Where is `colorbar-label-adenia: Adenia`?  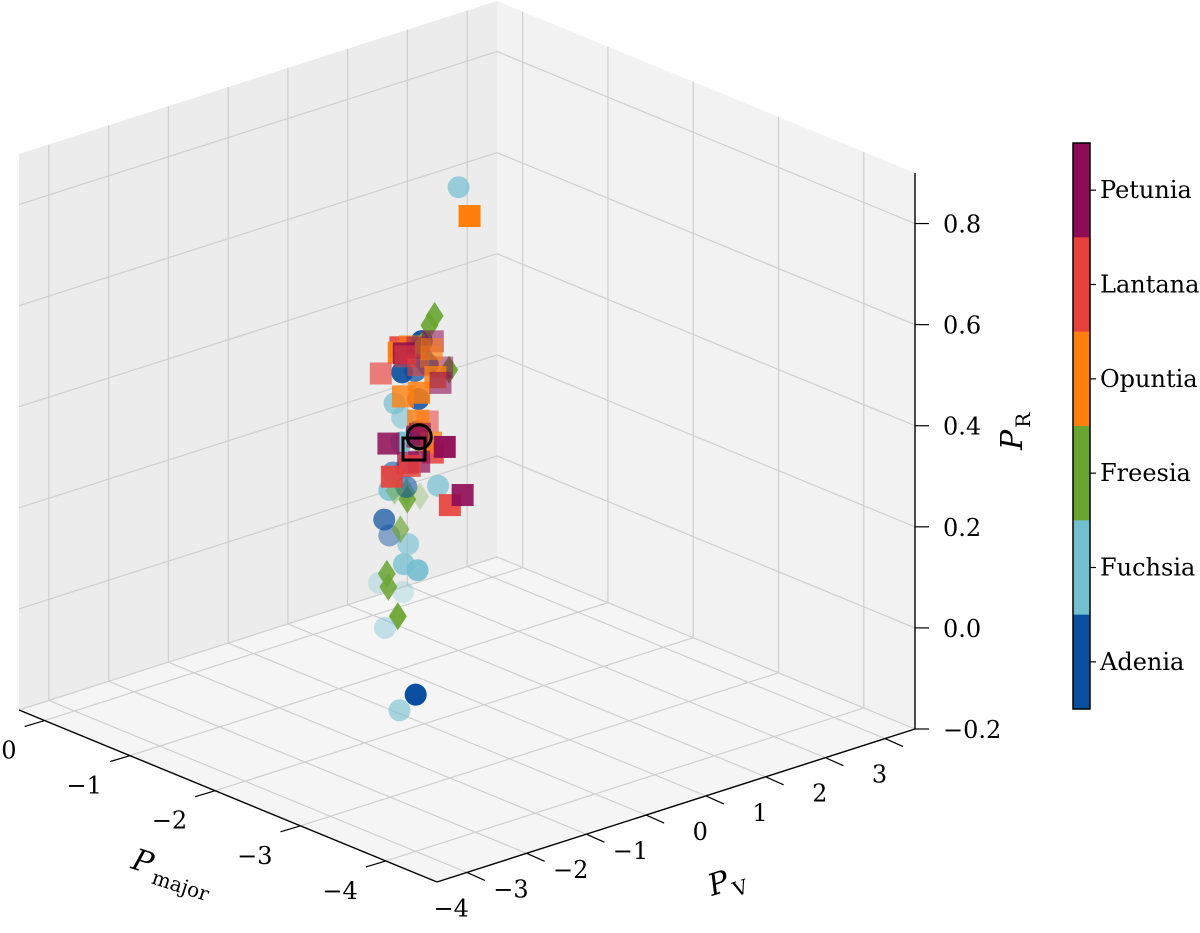
colorbar-label-adenia: Adenia is located at coordinates (1141, 662).